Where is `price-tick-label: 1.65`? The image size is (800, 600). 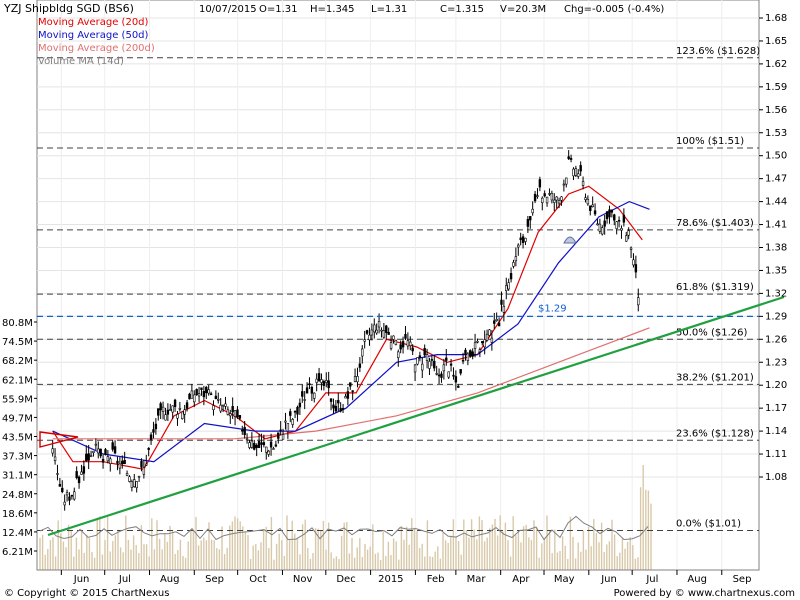
price-tick-label: 1.65 is located at coordinates (776, 41).